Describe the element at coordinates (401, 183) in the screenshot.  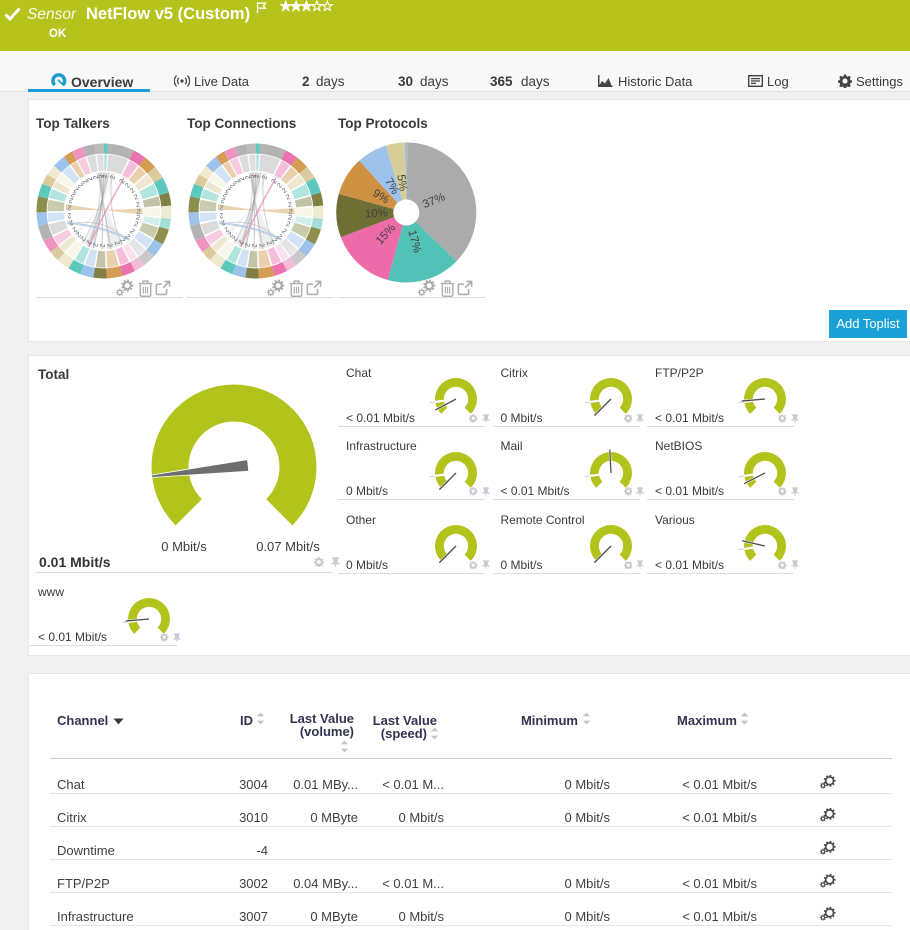
I see `svg-text: 5%` at that location.